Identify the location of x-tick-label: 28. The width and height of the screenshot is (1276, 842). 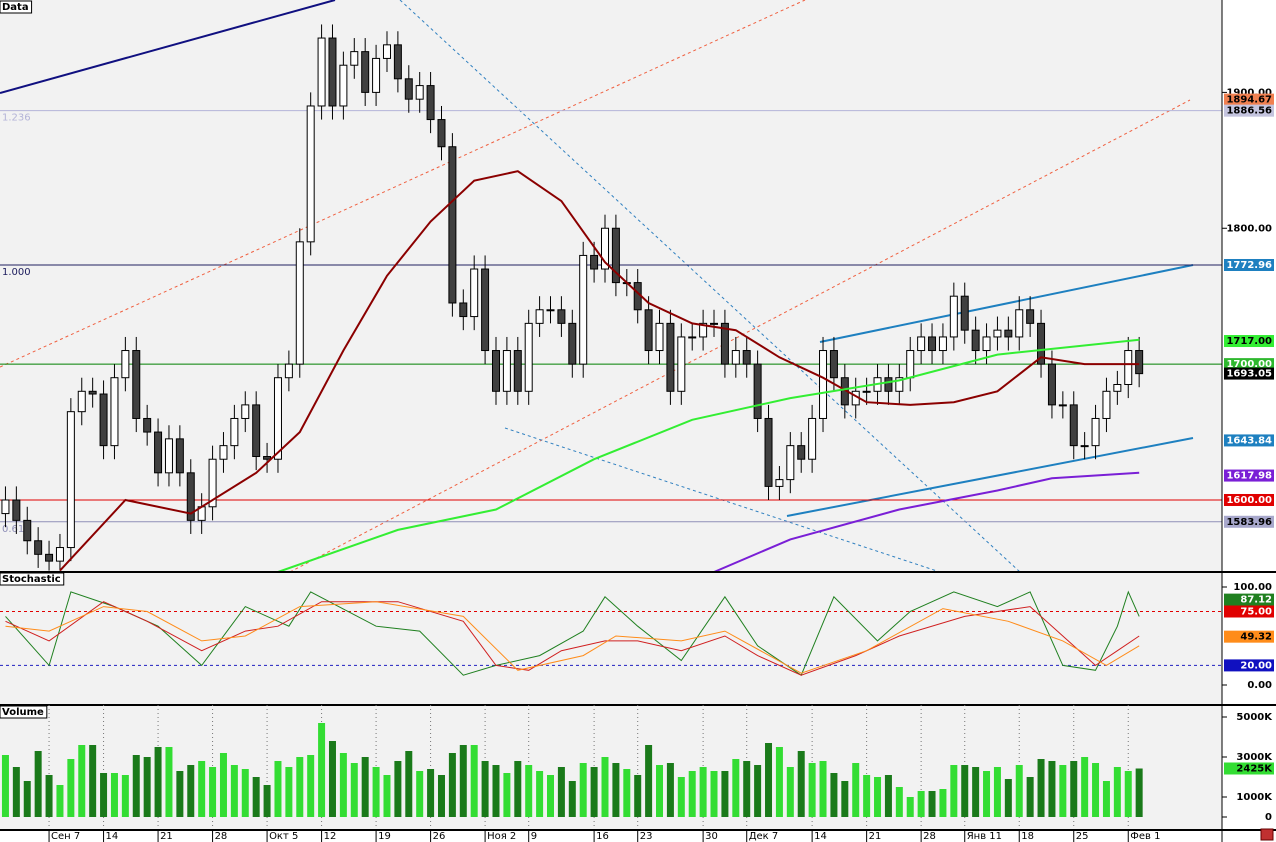
(929, 836).